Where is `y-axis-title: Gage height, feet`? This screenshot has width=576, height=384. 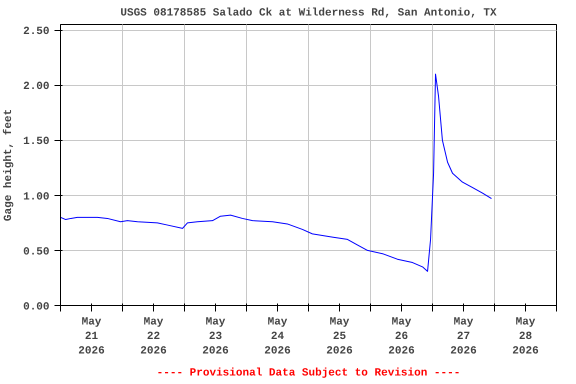 y-axis-title: Gage height, feet is located at coordinates (9, 165).